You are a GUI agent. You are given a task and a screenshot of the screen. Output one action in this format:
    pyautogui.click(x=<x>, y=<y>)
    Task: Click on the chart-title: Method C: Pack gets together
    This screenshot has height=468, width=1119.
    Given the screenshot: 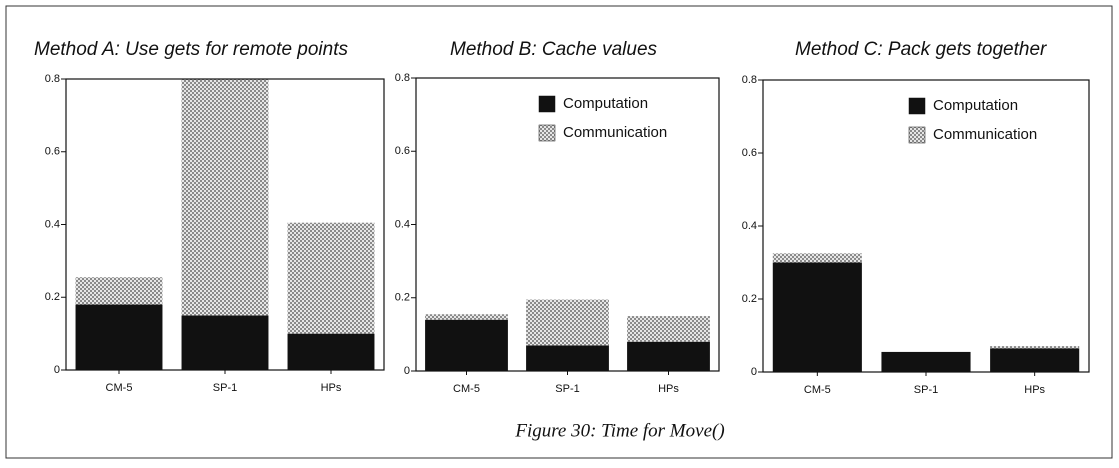 What is the action you would take?
    pyautogui.click(x=921, y=49)
    